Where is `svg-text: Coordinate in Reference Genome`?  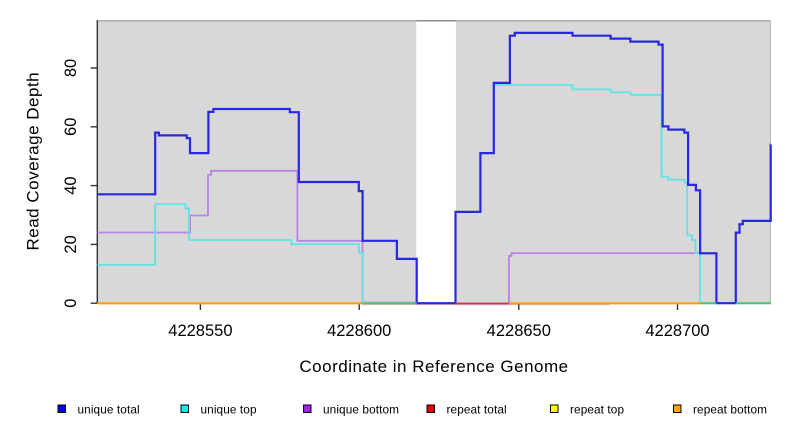 svg-text: Coordinate in Reference Genome is located at coordinates (433, 366).